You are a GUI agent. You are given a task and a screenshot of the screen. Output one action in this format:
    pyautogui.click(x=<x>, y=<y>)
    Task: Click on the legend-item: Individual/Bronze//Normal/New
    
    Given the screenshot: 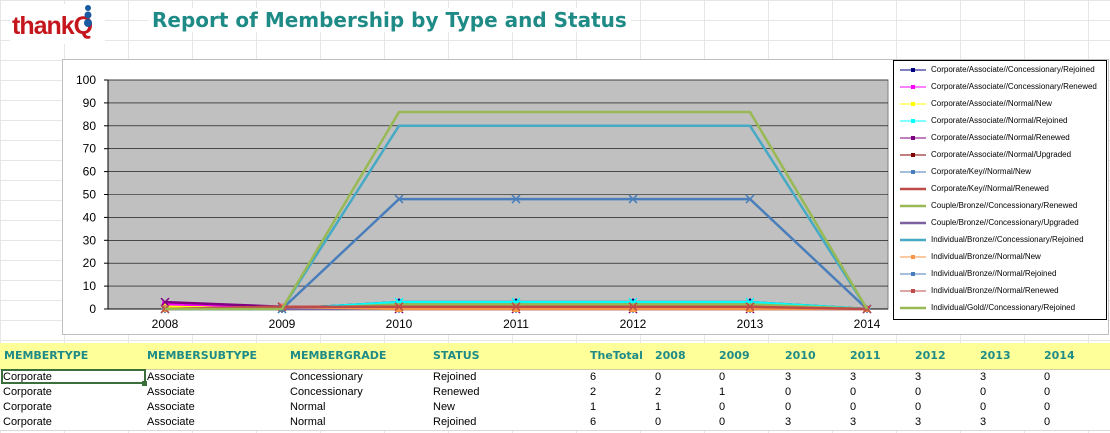 What is the action you would take?
    pyautogui.click(x=1001, y=257)
    